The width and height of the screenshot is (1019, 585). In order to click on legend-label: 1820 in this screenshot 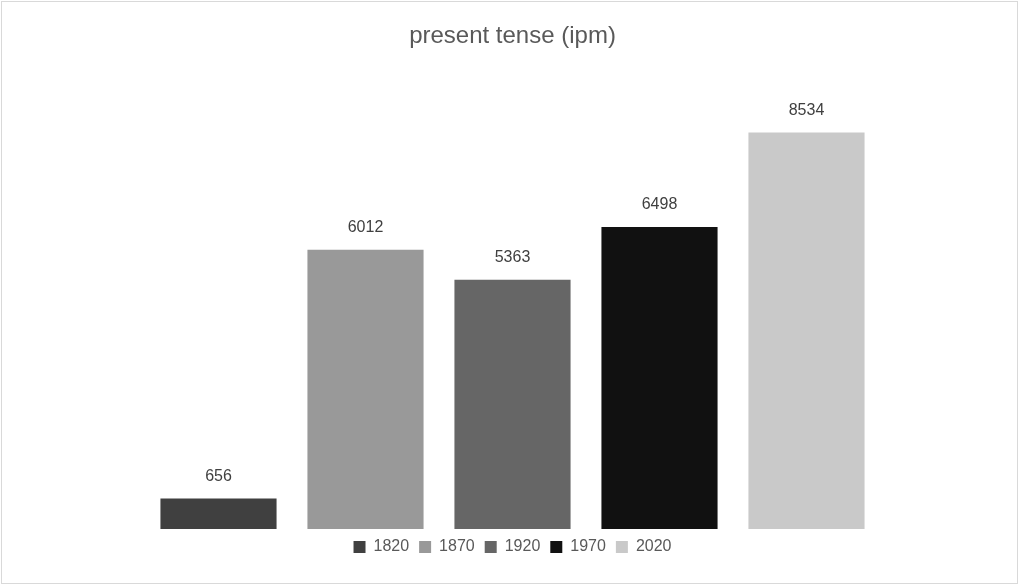, I will do `click(391, 546)`.